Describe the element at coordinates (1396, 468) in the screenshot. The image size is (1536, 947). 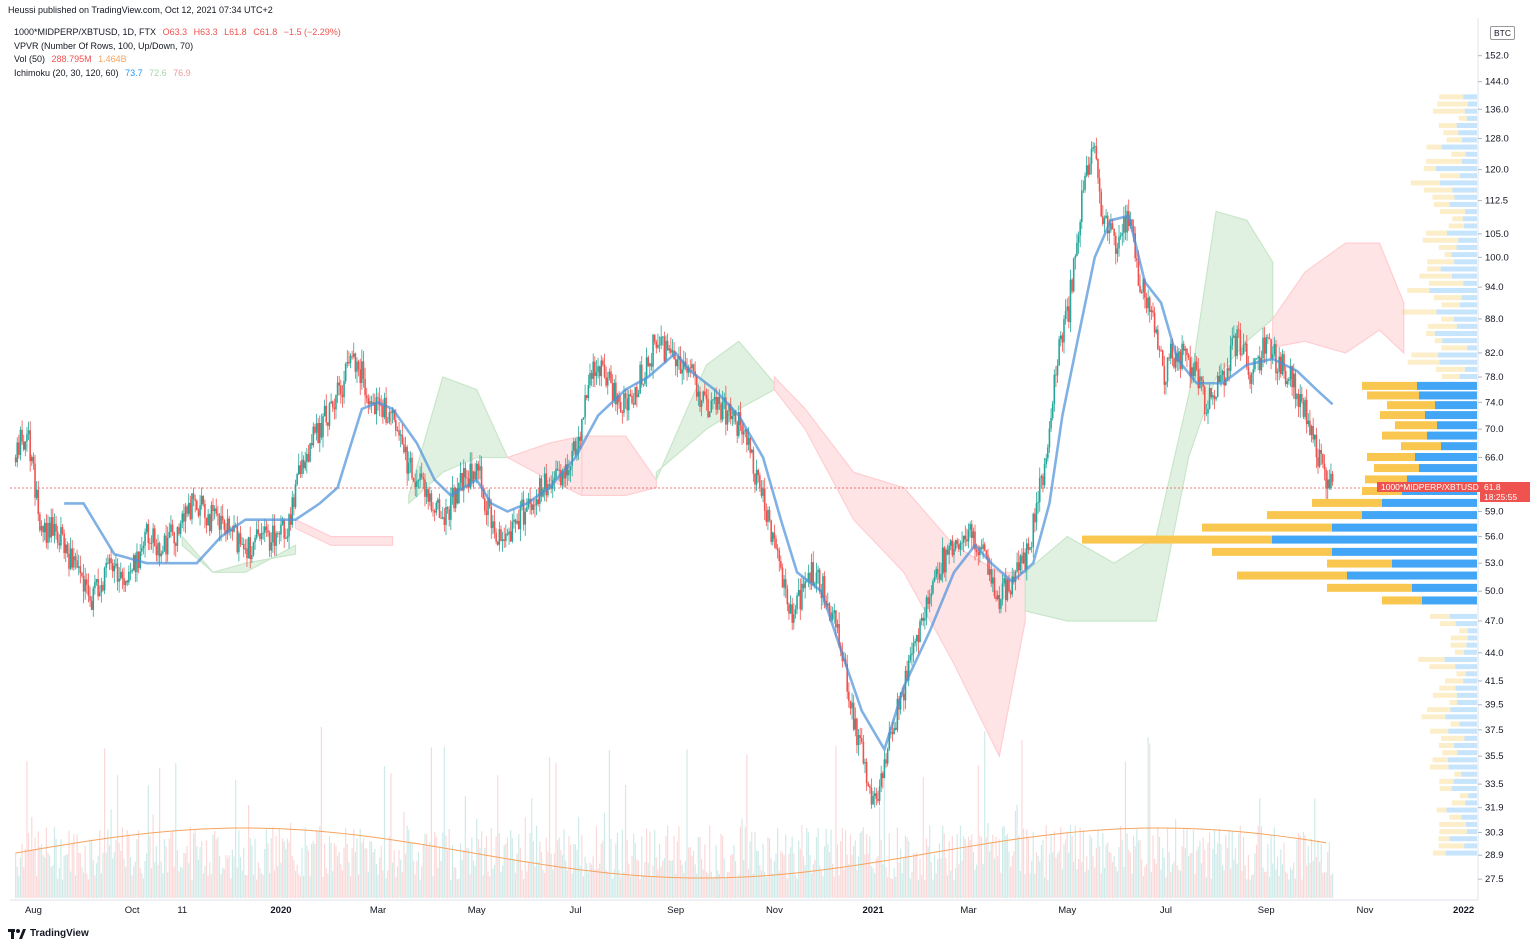
I see `vp-row-down` at that location.